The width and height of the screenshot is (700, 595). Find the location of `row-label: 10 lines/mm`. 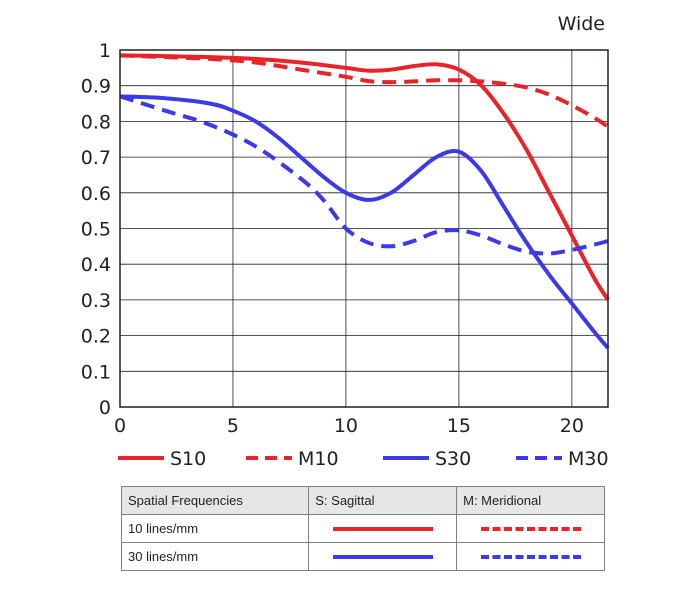

row-label: 10 lines/mm is located at coordinates (215, 528).